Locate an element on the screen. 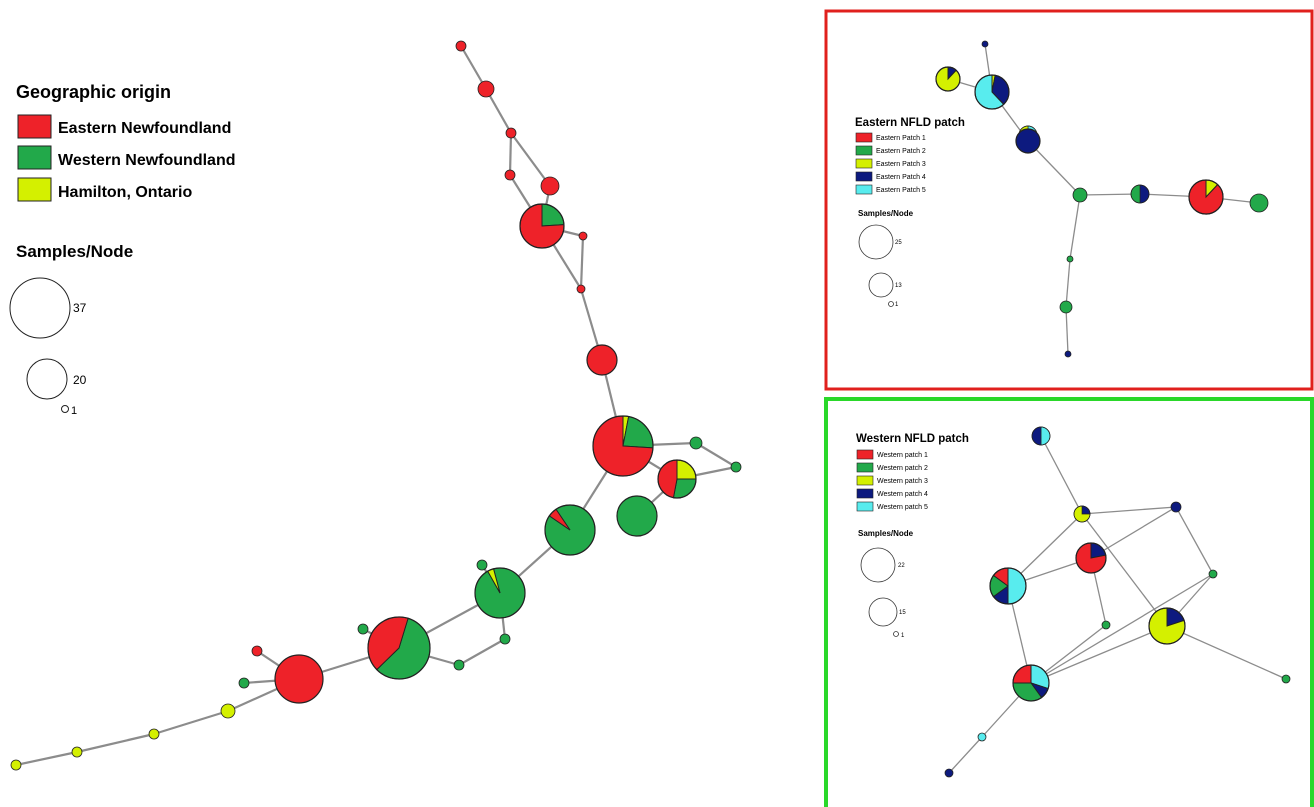 This screenshot has width=1314, height=807. eastern-size-label-medium: 13 is located at coordinates (898, 286).